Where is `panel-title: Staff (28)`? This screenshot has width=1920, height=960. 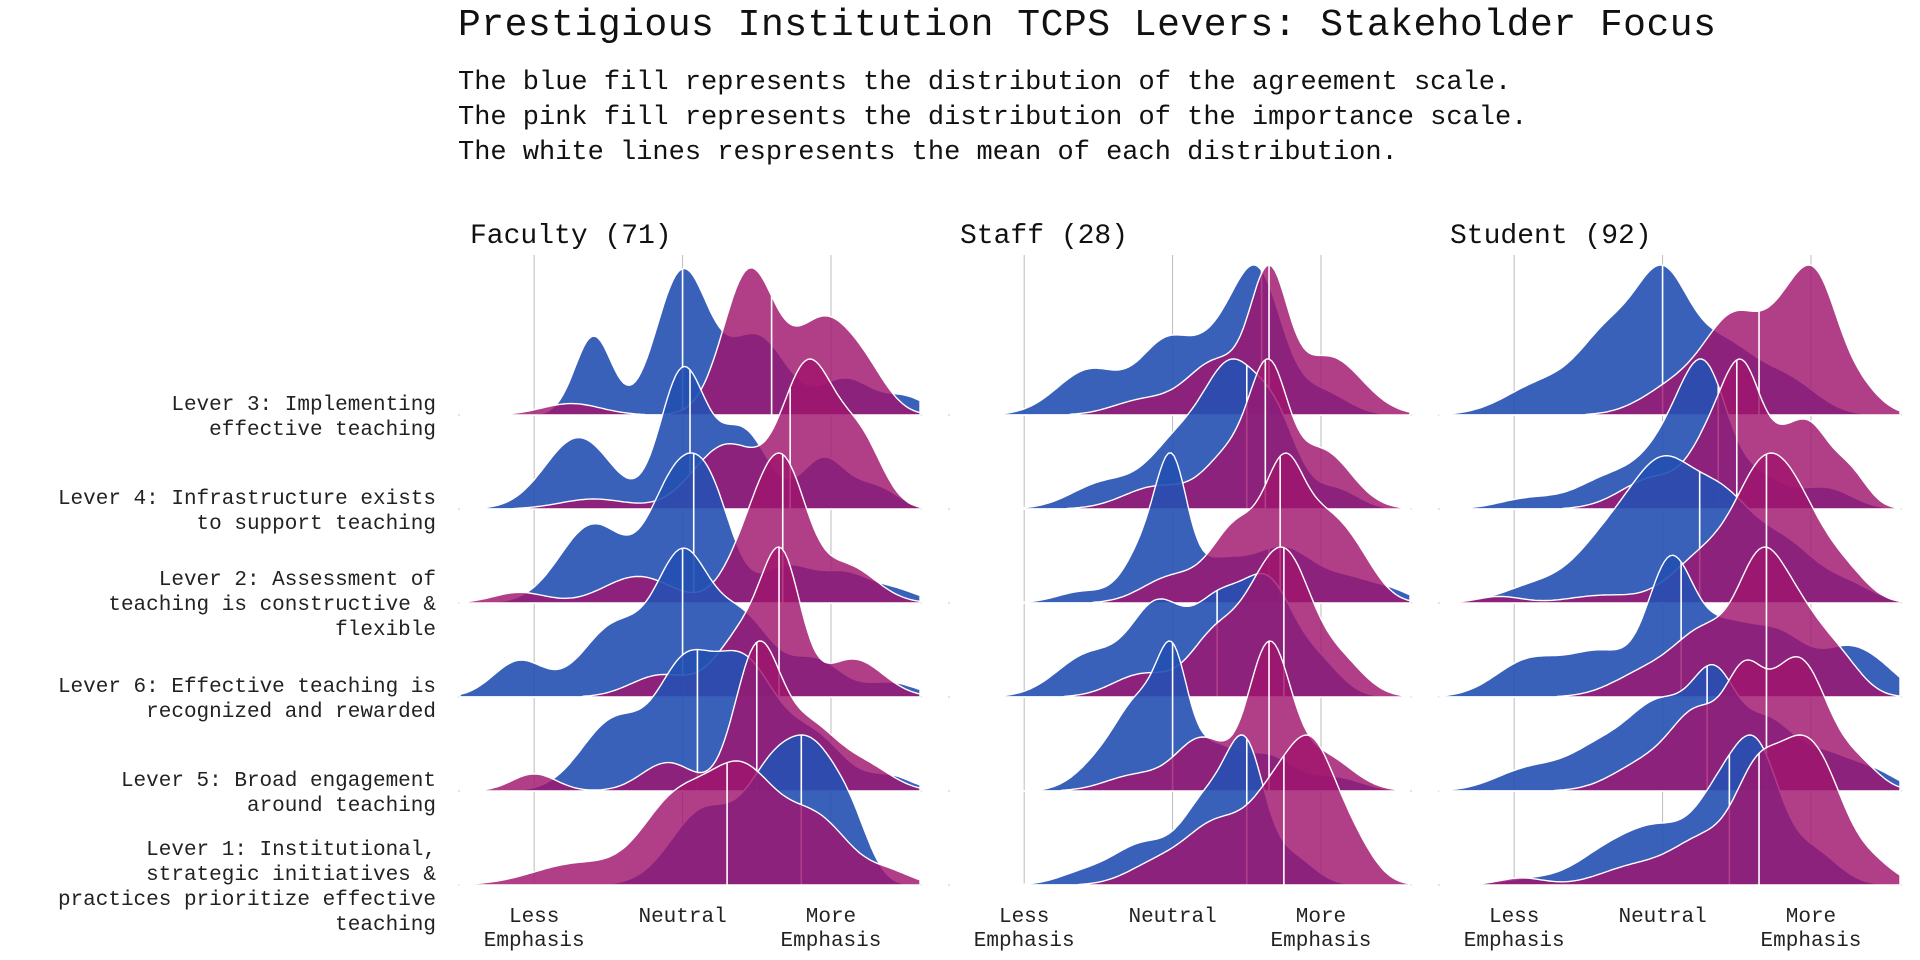
panel-title: Staff (28) is located at coordinates (1044, 236).